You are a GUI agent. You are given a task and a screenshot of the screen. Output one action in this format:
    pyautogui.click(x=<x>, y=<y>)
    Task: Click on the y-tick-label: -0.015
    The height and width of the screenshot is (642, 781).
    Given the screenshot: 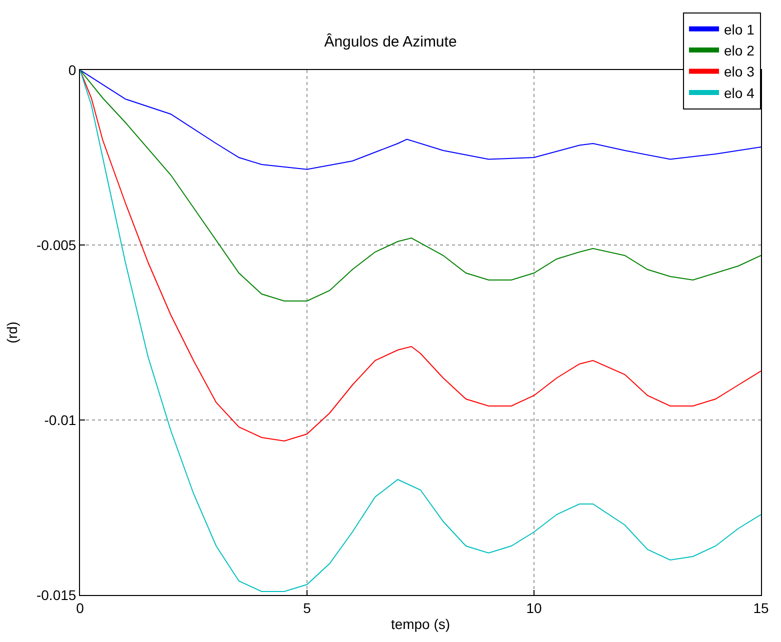 What is the action you would take?
    pyautogui.click(x=56, y=594)
    